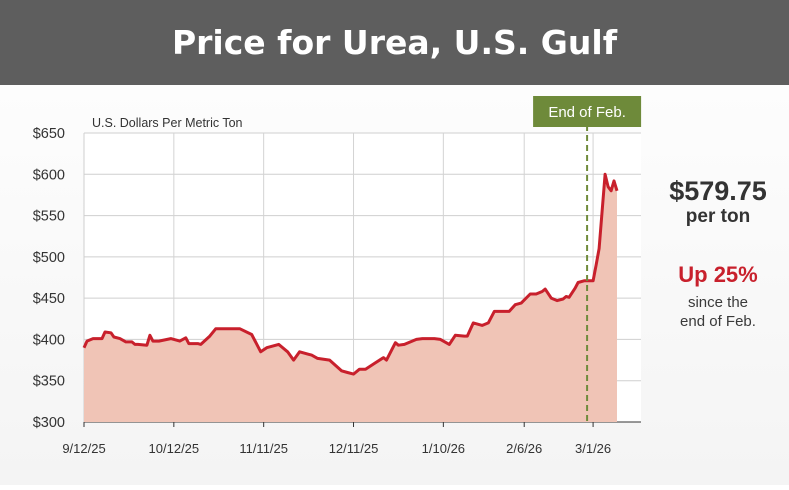  I want to click on y-tick-label: $550, so click(49, 217).